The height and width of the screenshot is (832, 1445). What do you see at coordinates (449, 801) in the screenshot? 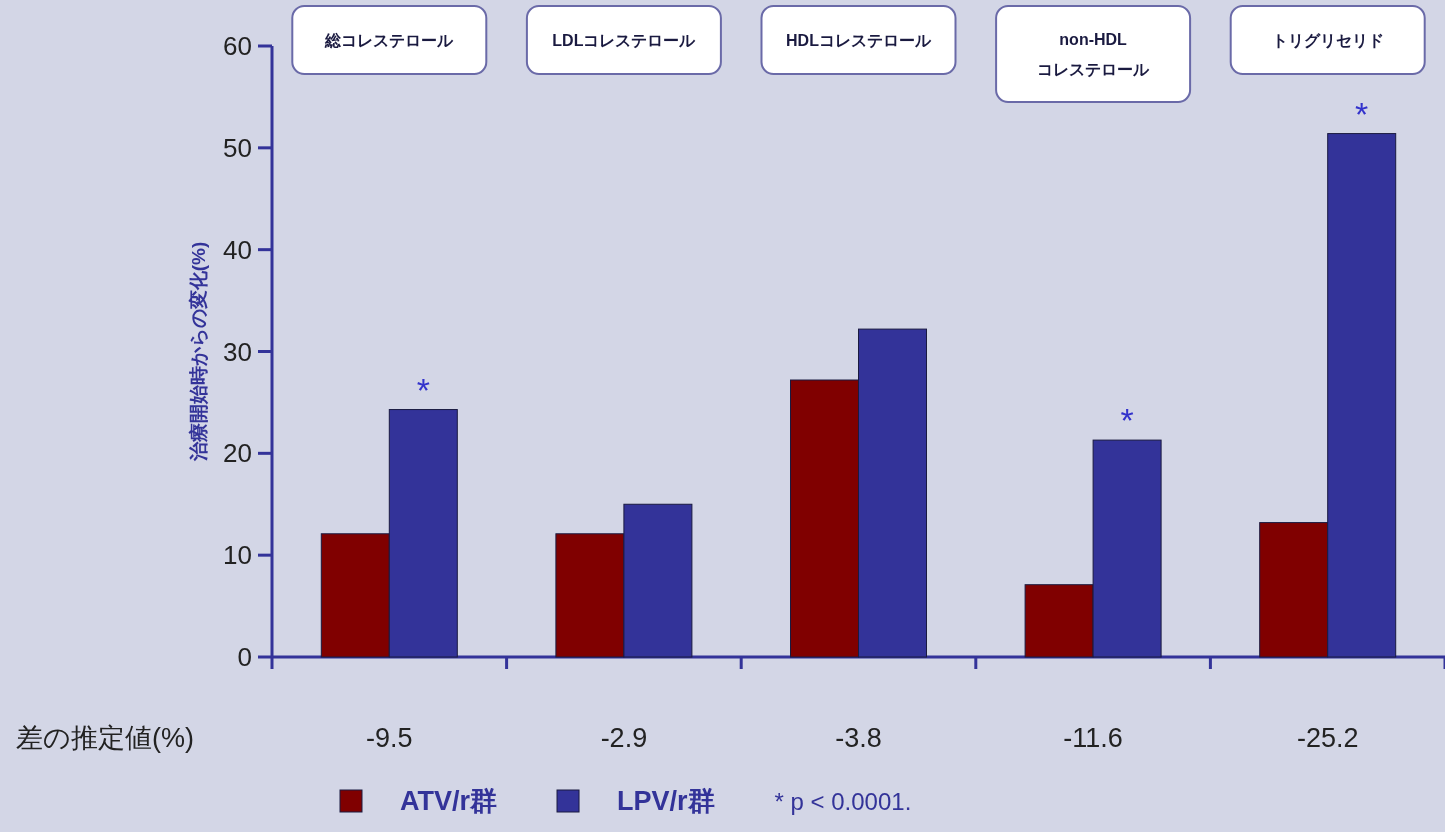
I see `legend-label: ATV/r群` at bounding box center [449, 801].